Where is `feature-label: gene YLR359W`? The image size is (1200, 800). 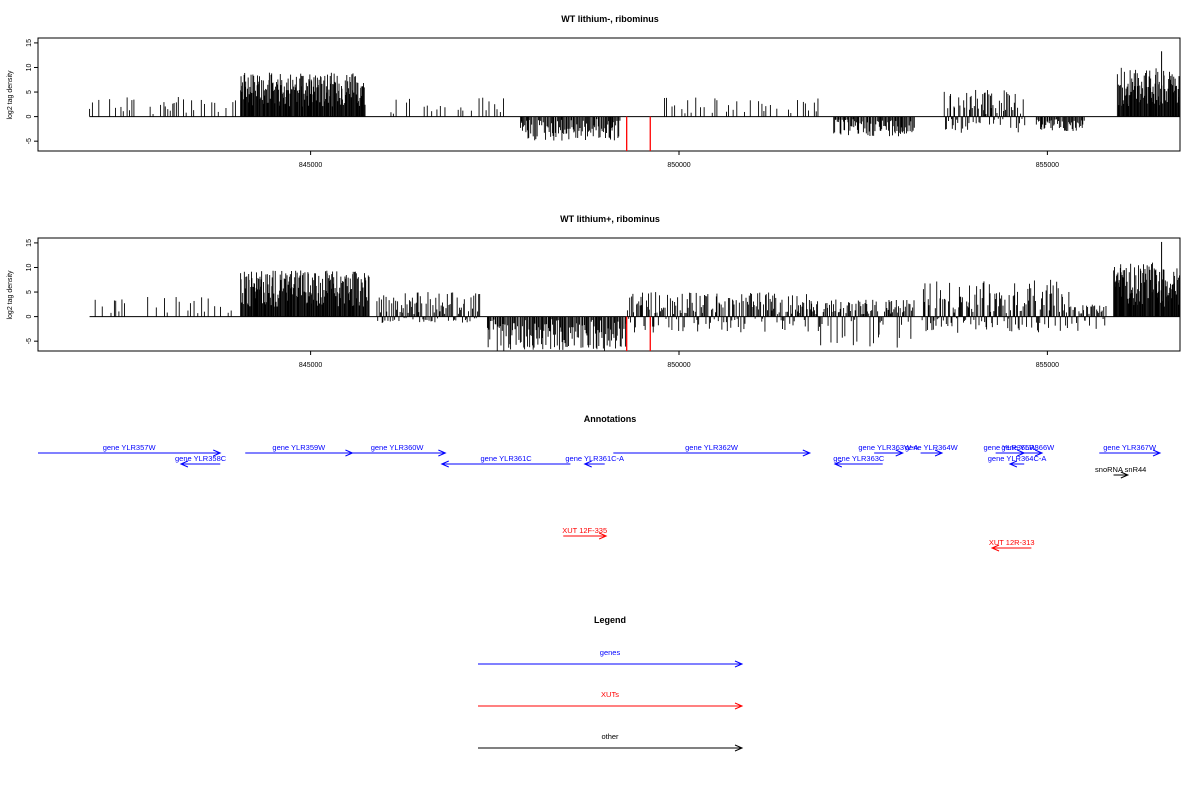 feature-label: gene YLR359W is located at coordinates (299, 447).